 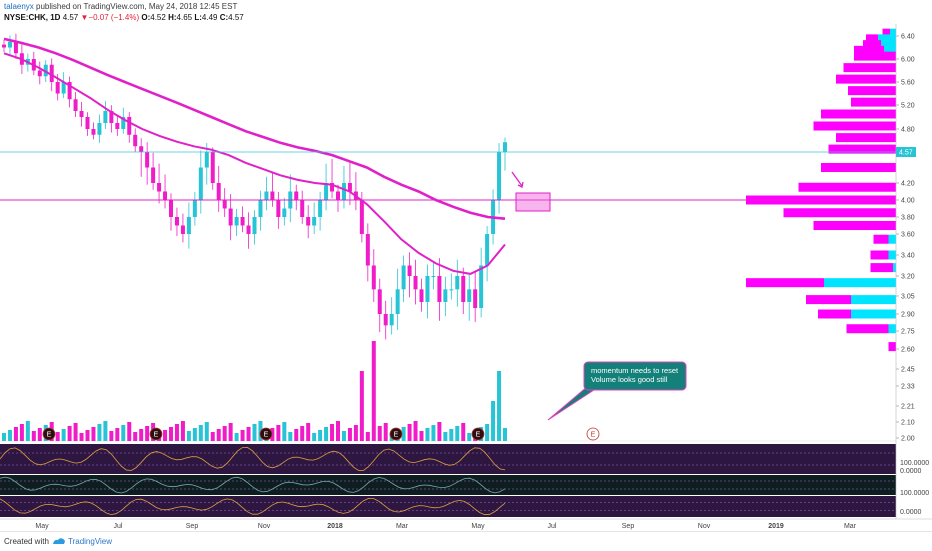 What do you see at coordinates (908, 184) in the screenshot?
I see `price-tick-label: 4.20` at bounding box center [908, 184].